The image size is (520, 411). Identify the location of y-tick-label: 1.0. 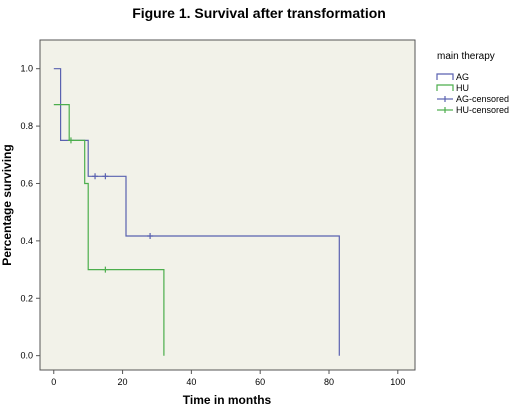
(26, 69).